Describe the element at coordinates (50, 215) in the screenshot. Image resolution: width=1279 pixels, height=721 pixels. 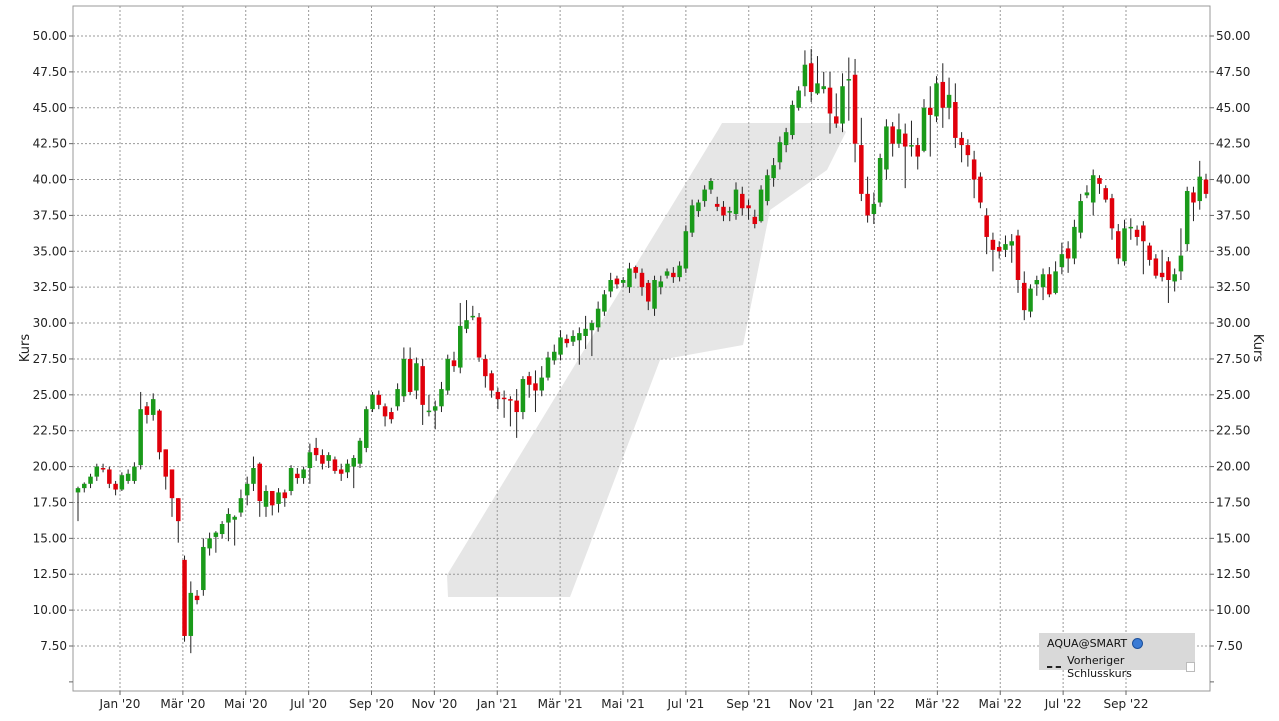
I see `y-tick-label: 37.50` at that location.